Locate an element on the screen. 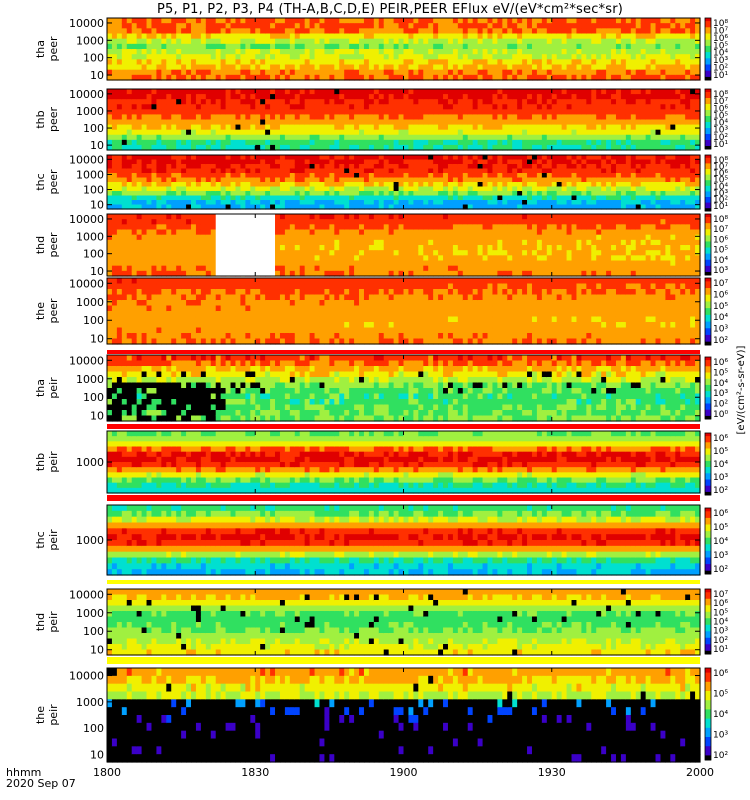 Image resolution: width=750 pixels, height=800 pixels. colorbar: 10⁶ 10⁵ 10⁴ 10³ 10² is located at coordinates (716, 714).